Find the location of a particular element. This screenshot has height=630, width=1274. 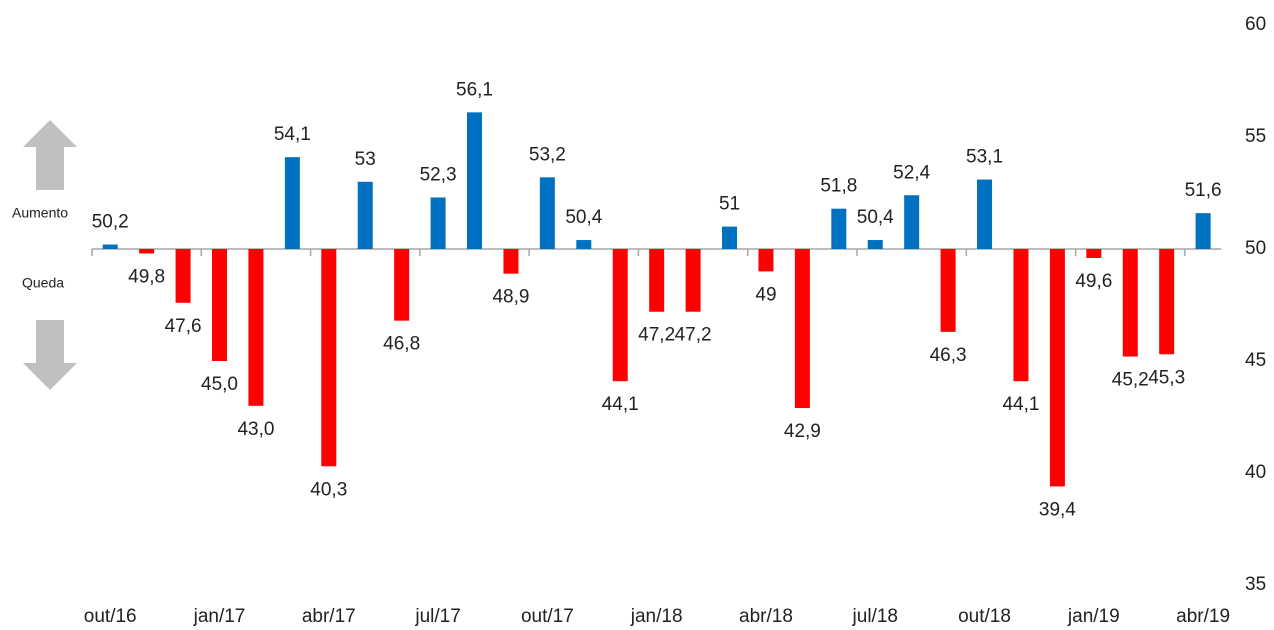

value-label: 43,0 is located at coordinates (255, 429).